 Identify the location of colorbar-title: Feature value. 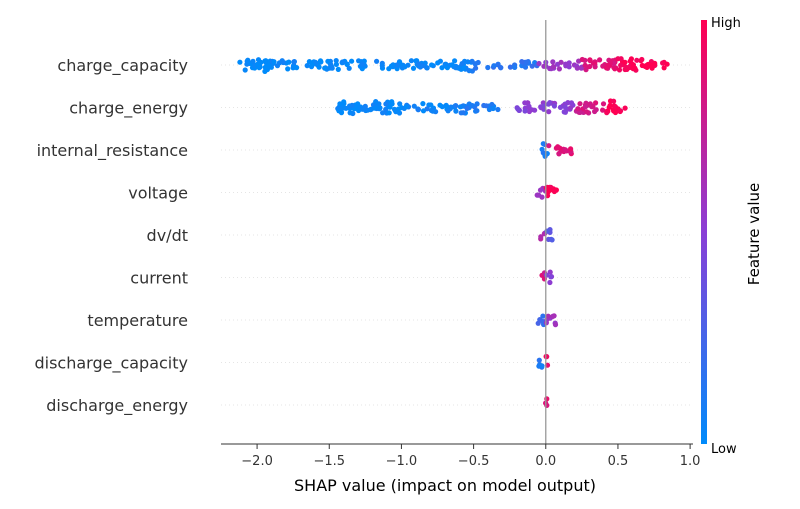
(754, 234).